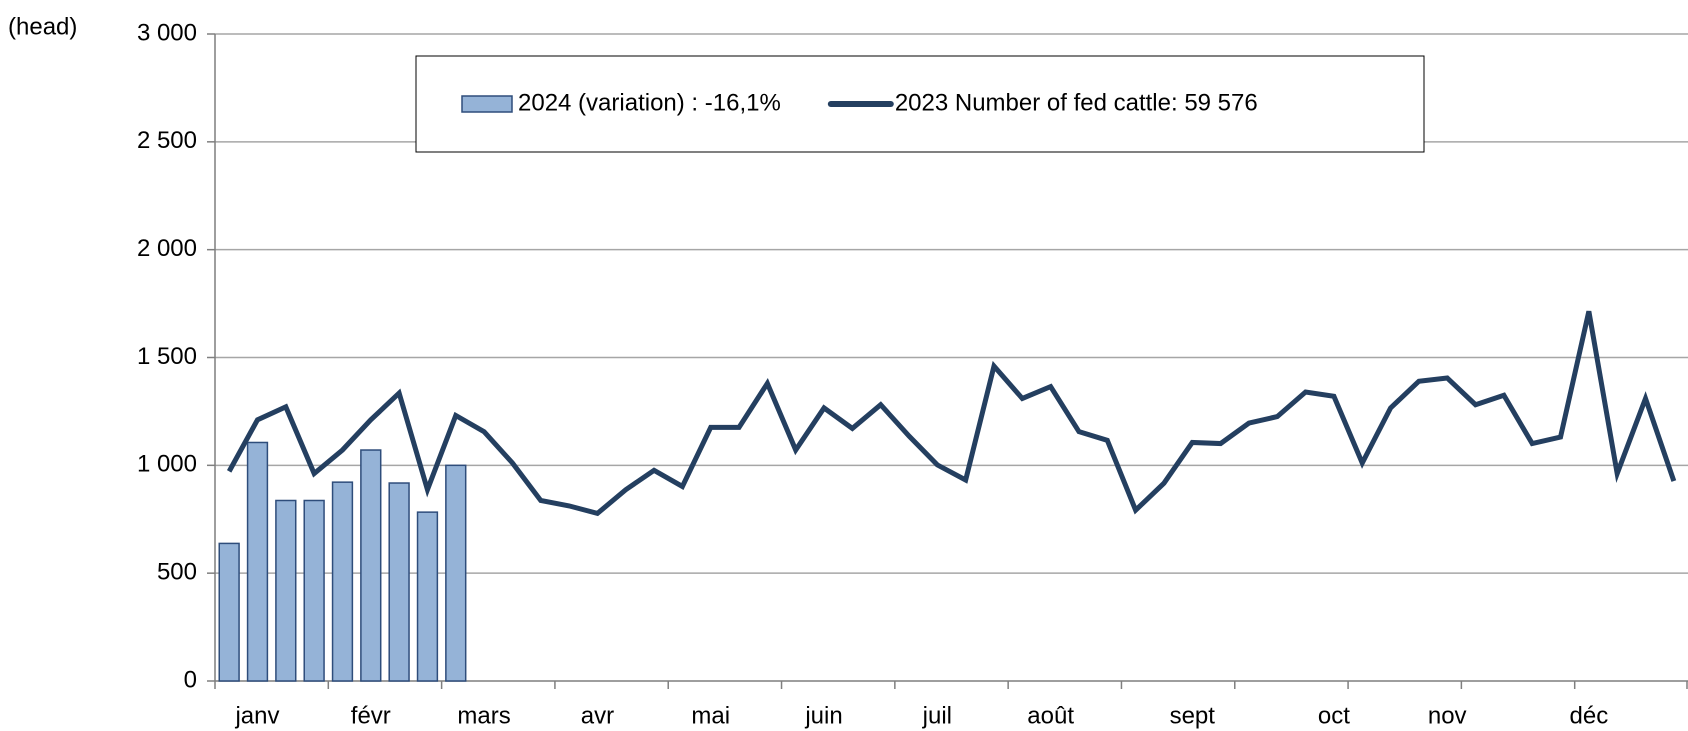 The width and height of the screenshot is (1688, 731). What do you see at coordinates (167, 140) in the screenshot?
I see `y-tick-label: 2 500` at bounding box center [167, 140].